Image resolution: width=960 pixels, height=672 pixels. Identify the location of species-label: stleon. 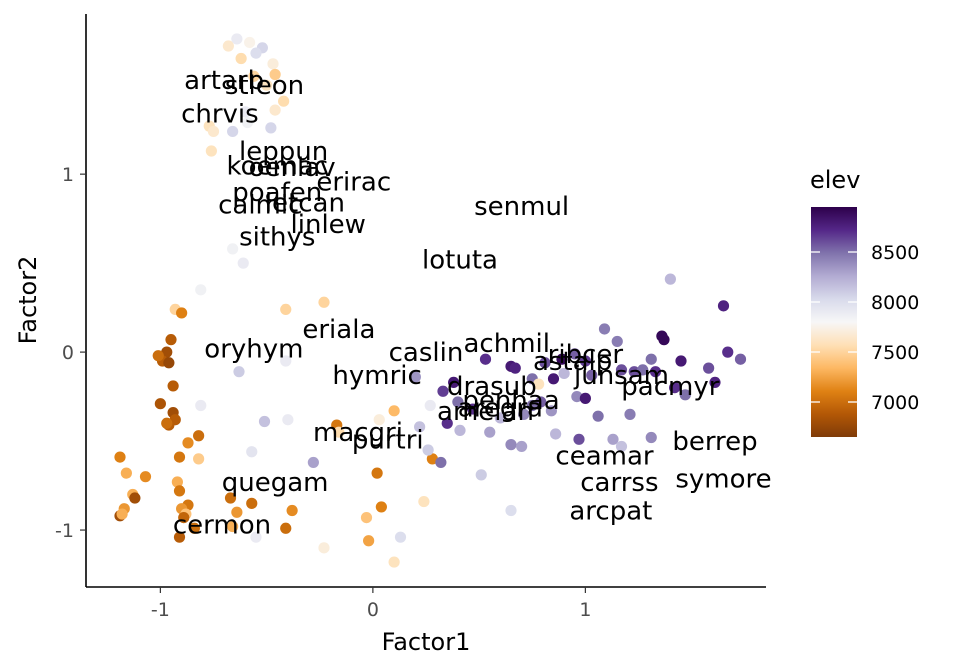
(264, 86).